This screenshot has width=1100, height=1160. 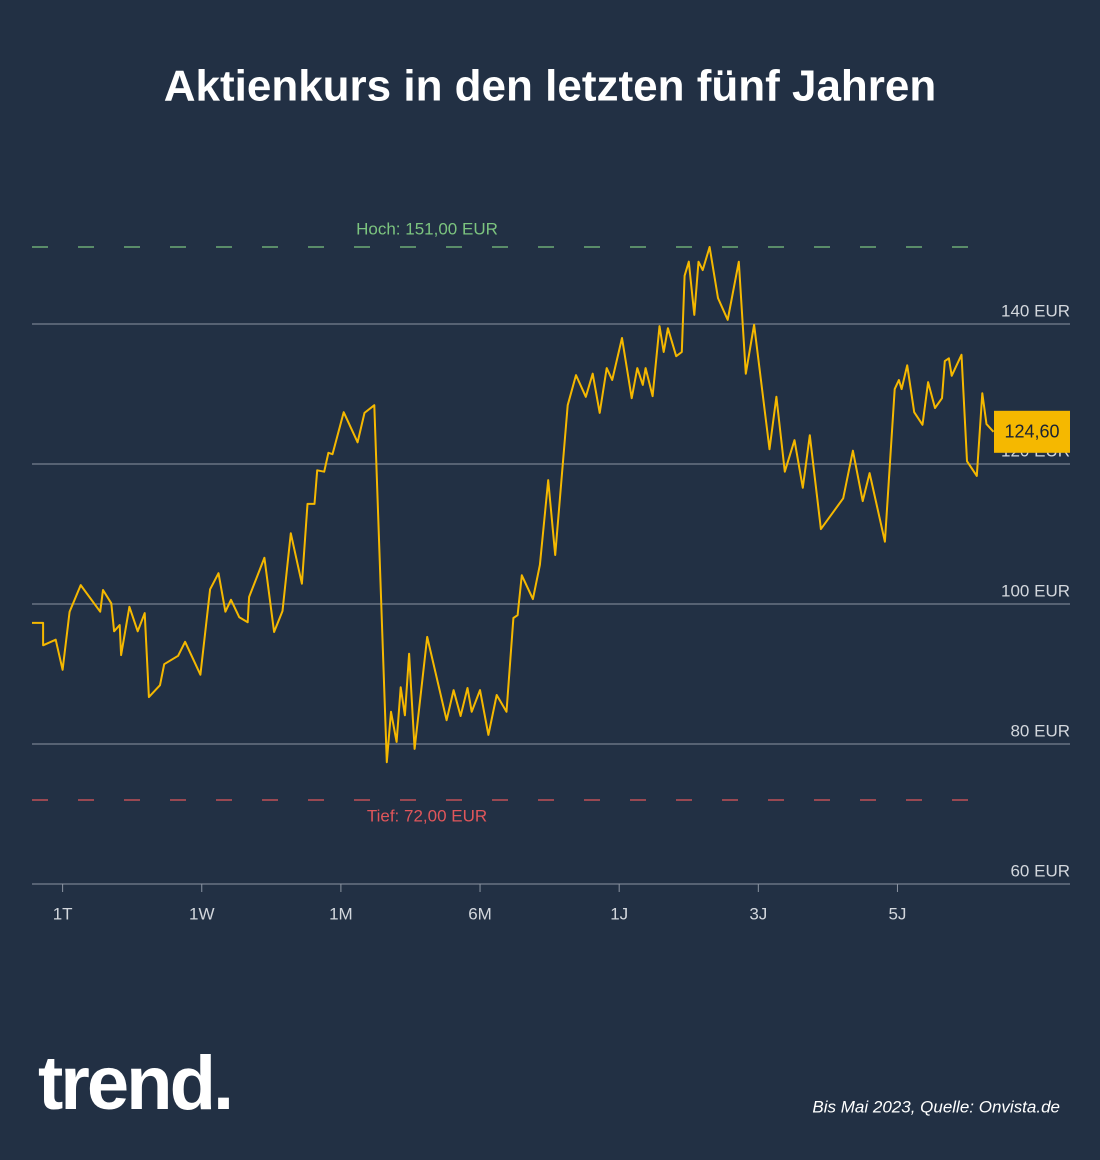 What do you see at coordinates (1040, 730) in the screenshot?
I see `y-tick-label: 80 EUR` at bounding box center [1040, 730].